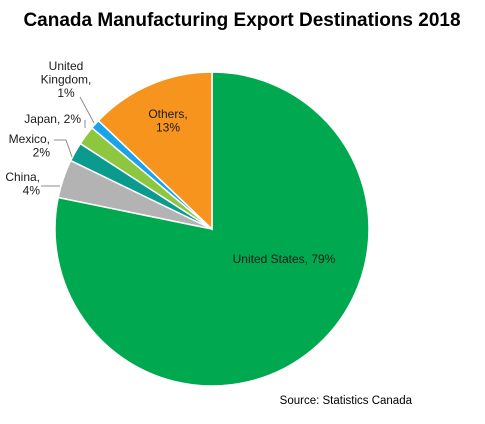 The height and width of the screenshot is (424, 485). I want to click on slice-label-others: Others, 13%, so click(167, 121).